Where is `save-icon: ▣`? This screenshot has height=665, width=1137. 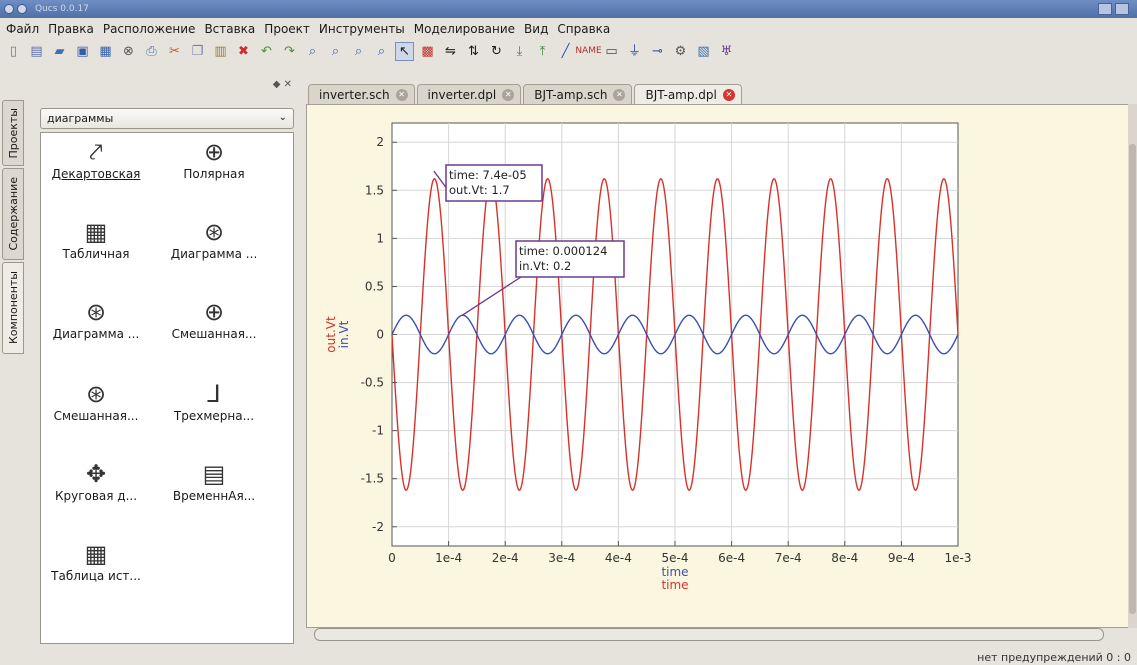
save-icon: ▣ is located at coordinates (82, 51).